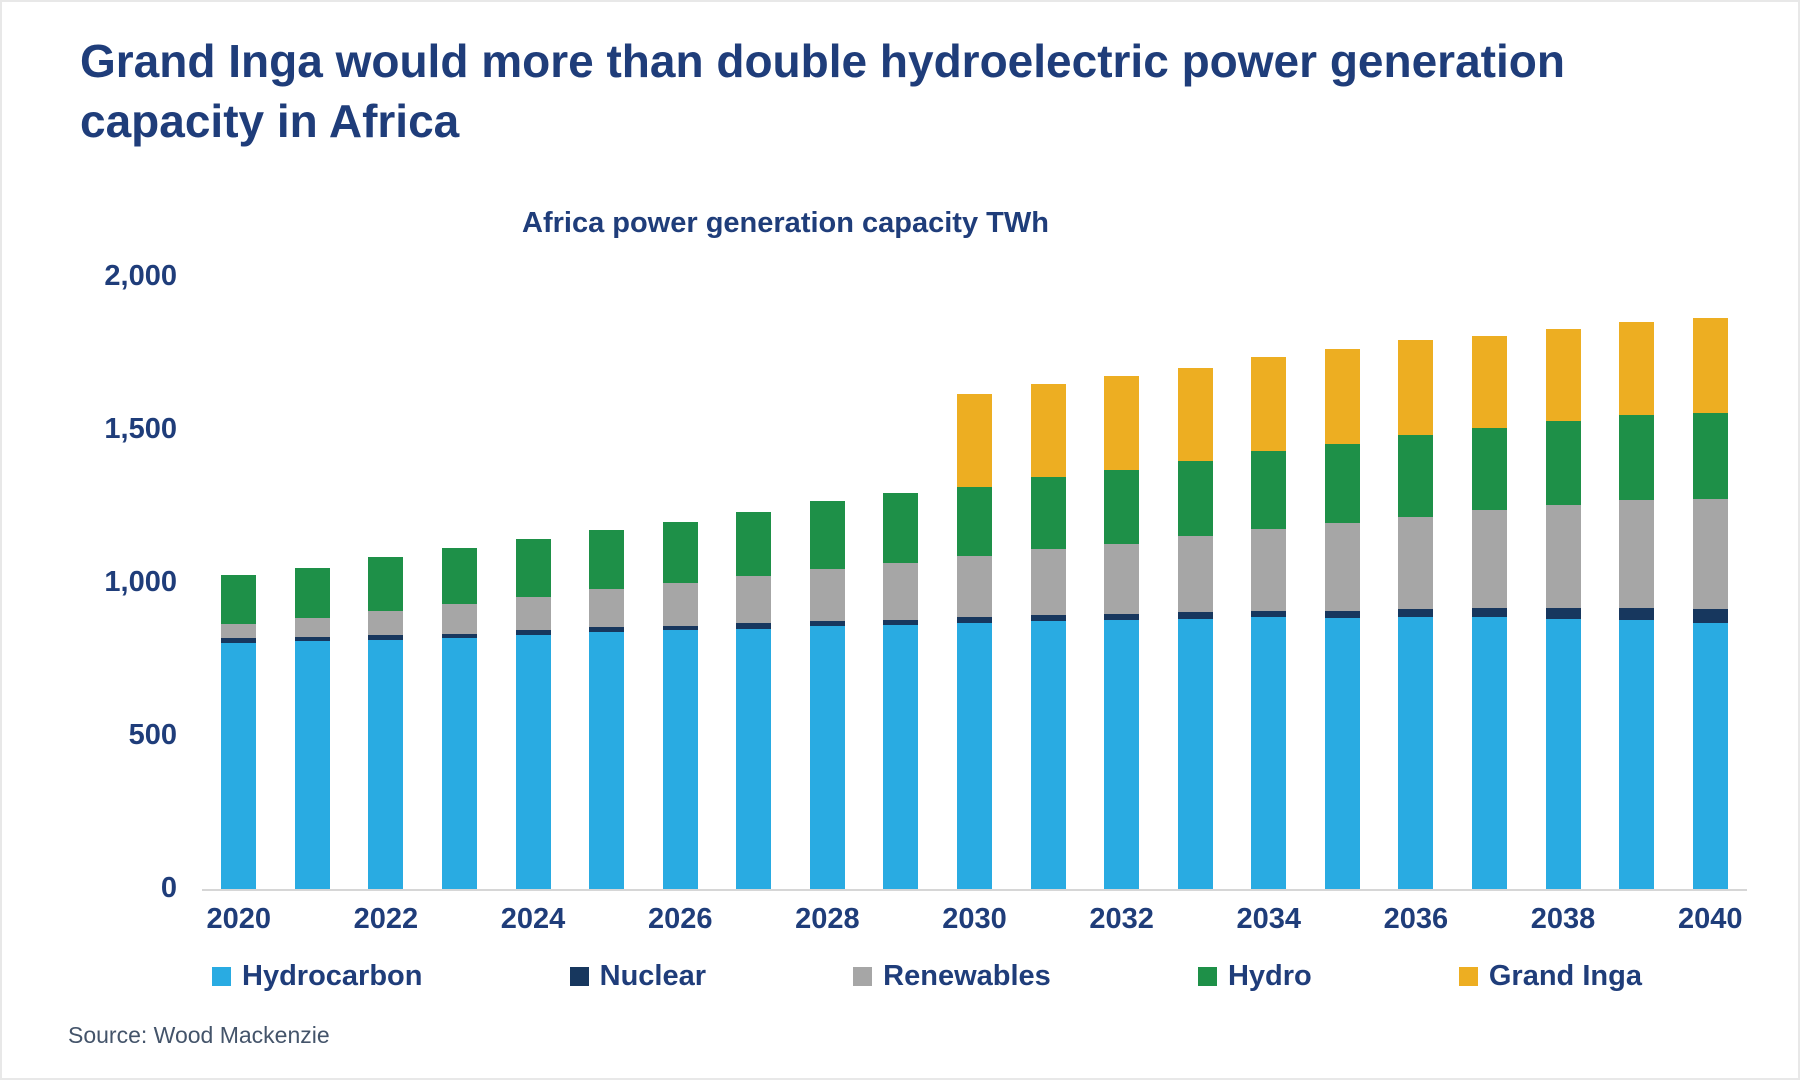 The width and height of the screenshot is (1800, 1080). What do you see at coordinates (1269, 919) in the screenshot?
I see `x-axis-tick-label: 2034` at bounding box center [1269, 919].